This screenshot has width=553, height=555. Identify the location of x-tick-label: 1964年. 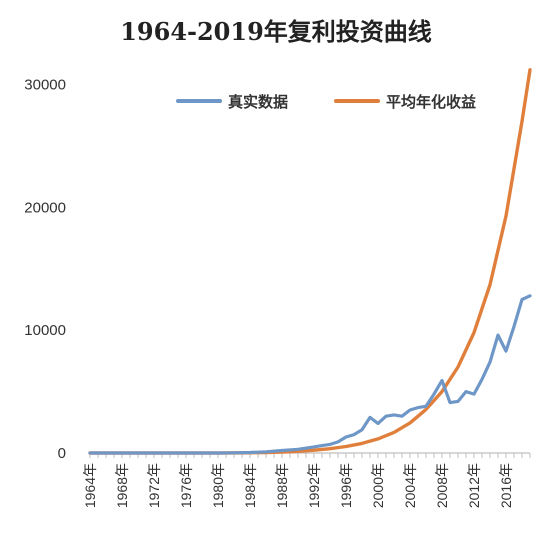
(90, 485).